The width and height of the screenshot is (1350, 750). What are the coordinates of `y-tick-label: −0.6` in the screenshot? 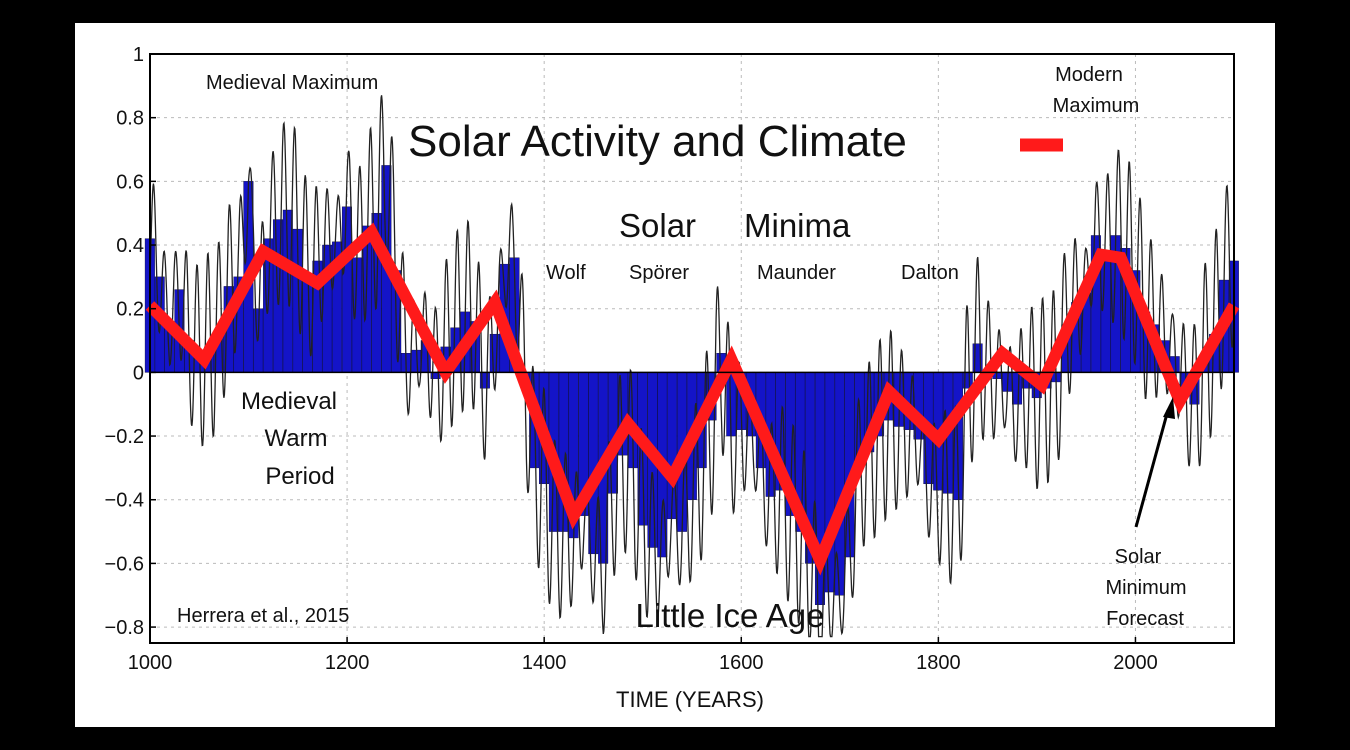 It's located at (124, 564).